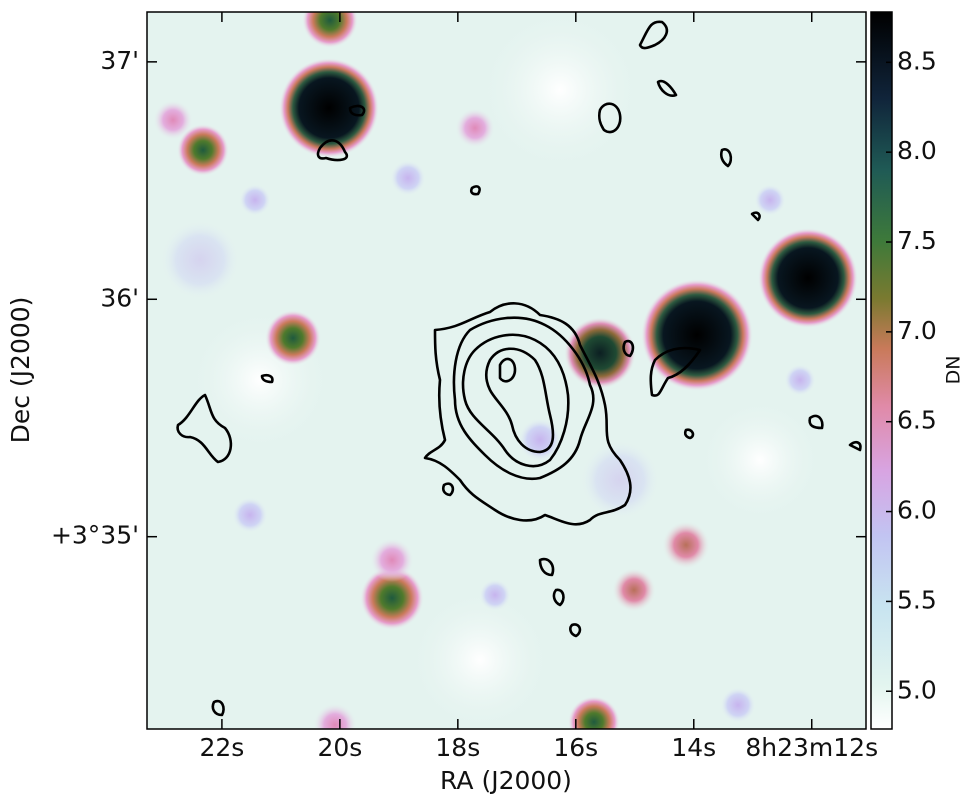 This screenshot has width=975, height=808. I want to click on x-axis-label: RA (J2000), so click(506, 780).